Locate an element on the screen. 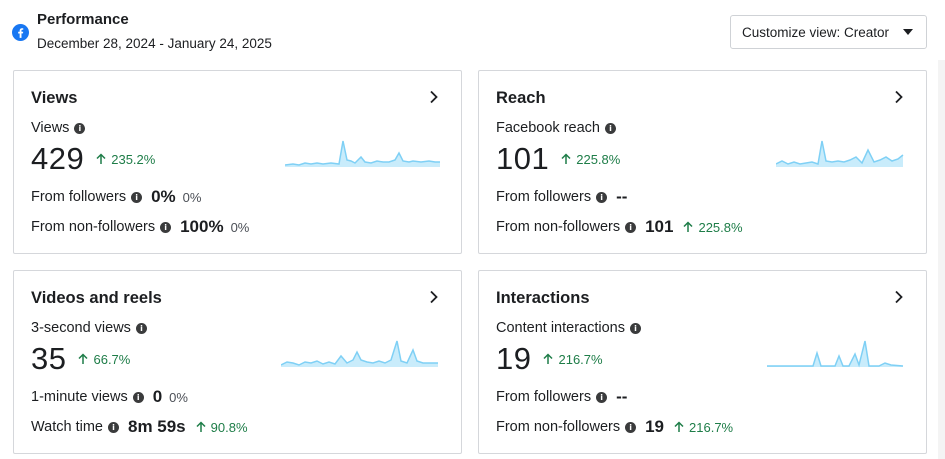 The image size is (945, 459). metric-change-text: 225.8% is located at coordinates (598, 159).